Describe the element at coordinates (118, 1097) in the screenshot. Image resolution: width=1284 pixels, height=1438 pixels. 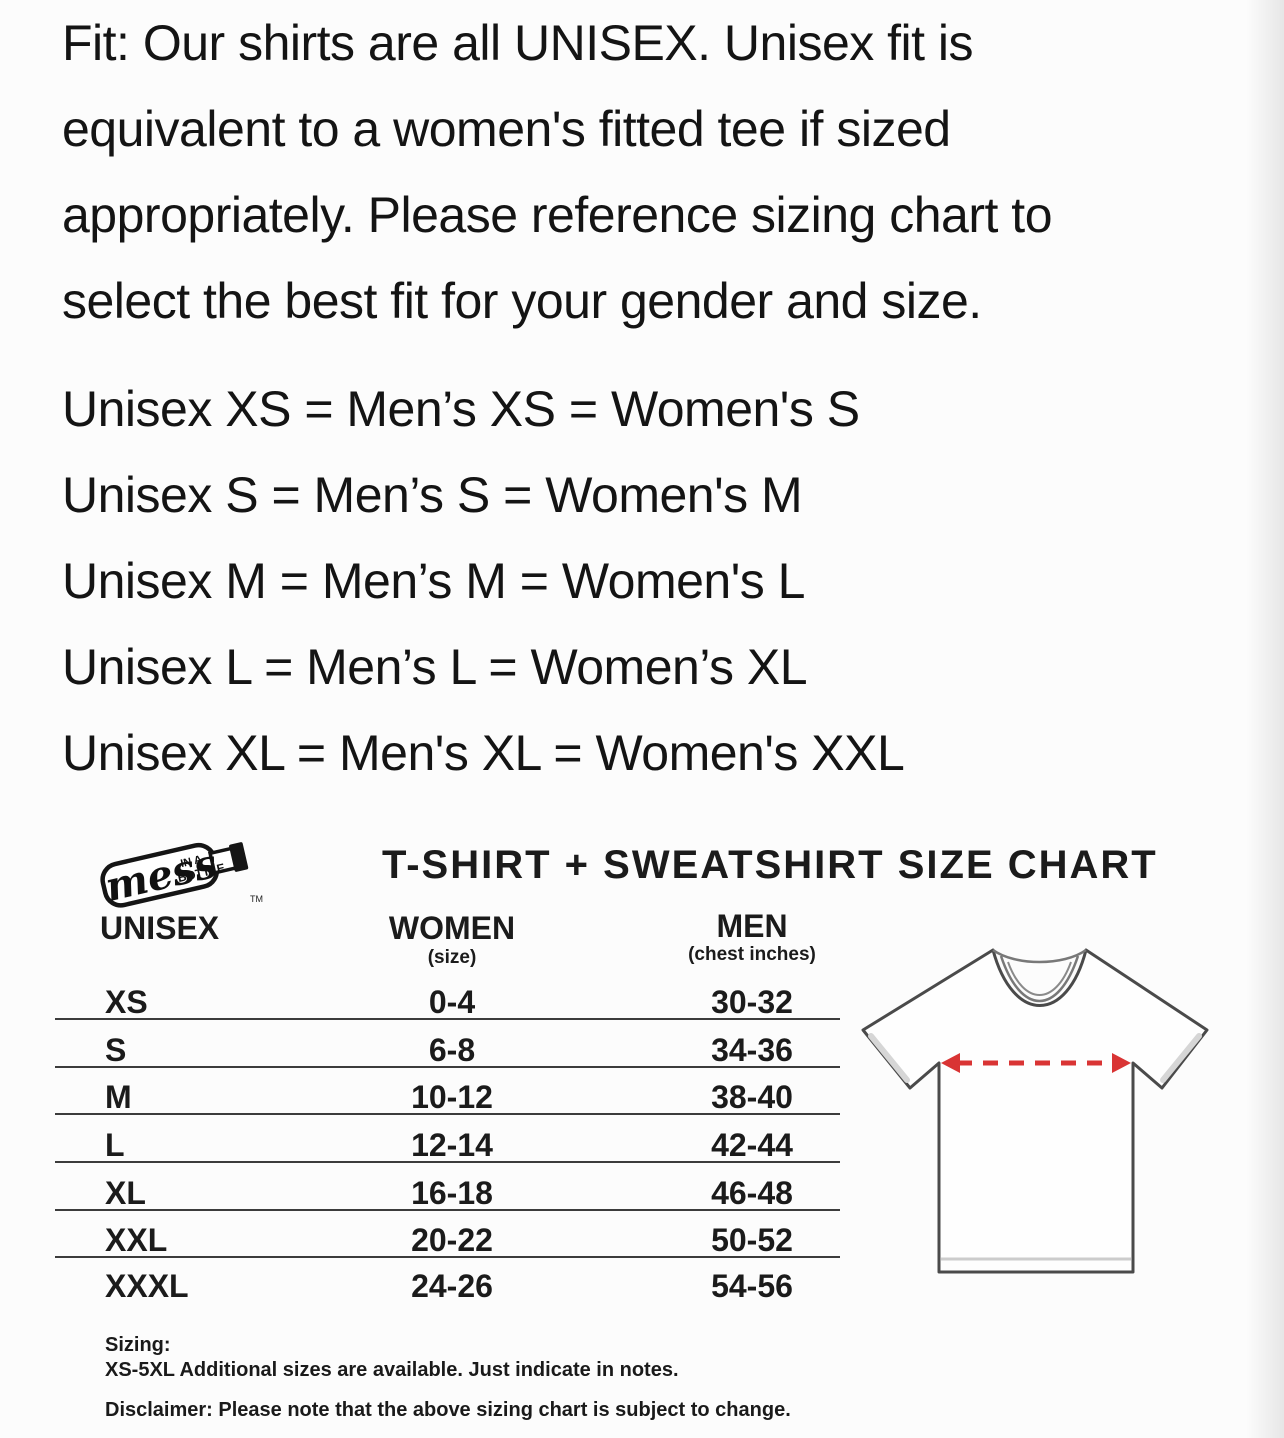
I see `cell-unisex: M` at that location.